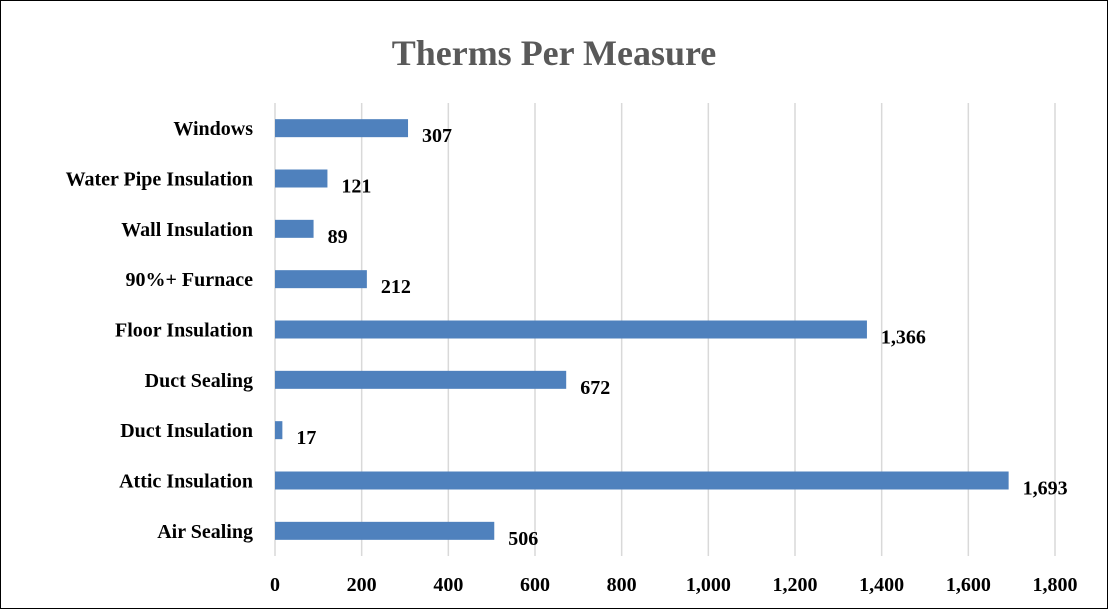 This screenshot has width=1108, height=609. I want to click on category-label: Wall Insulation, so click(187, 230).